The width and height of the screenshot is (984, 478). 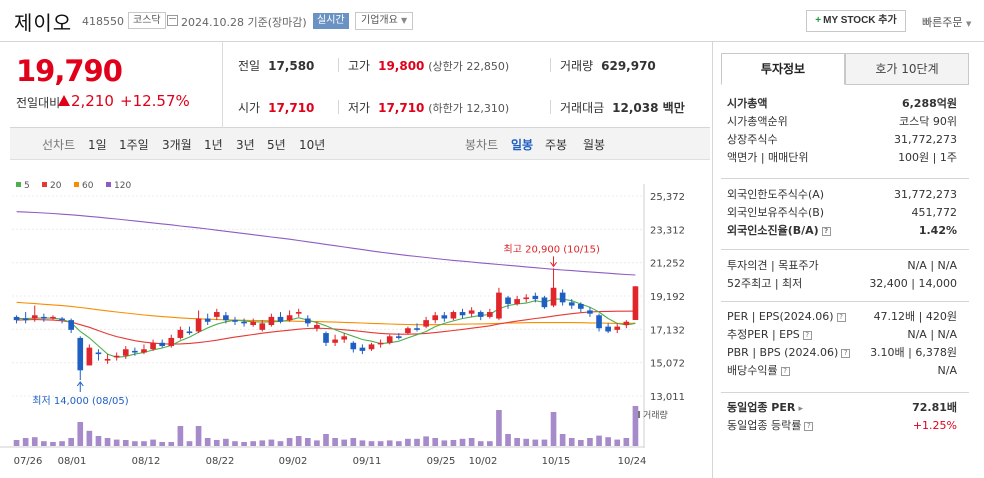 I want to click on info-key: 52주최고 | 최저, so click(x=765, y=283).